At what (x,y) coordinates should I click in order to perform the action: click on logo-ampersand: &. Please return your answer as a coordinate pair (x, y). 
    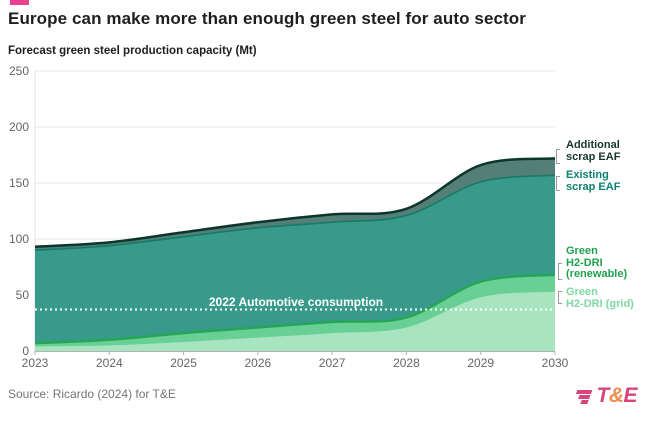
    Looking at the image, I should click on (616, 395).